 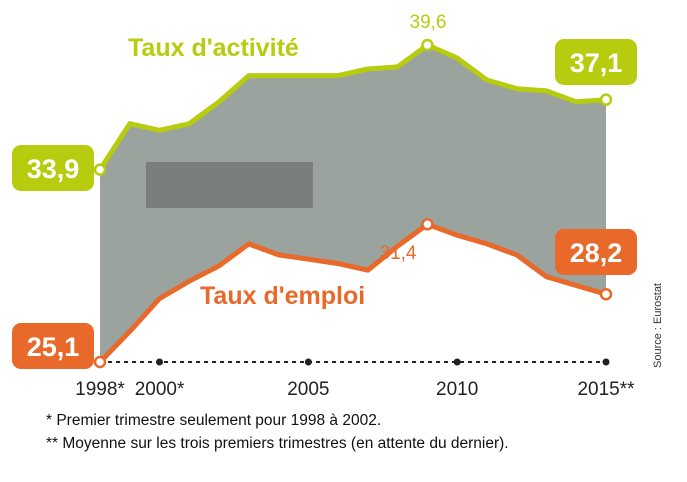 I want to click on x-tick-label: 2010, so click(x=457, y=389).